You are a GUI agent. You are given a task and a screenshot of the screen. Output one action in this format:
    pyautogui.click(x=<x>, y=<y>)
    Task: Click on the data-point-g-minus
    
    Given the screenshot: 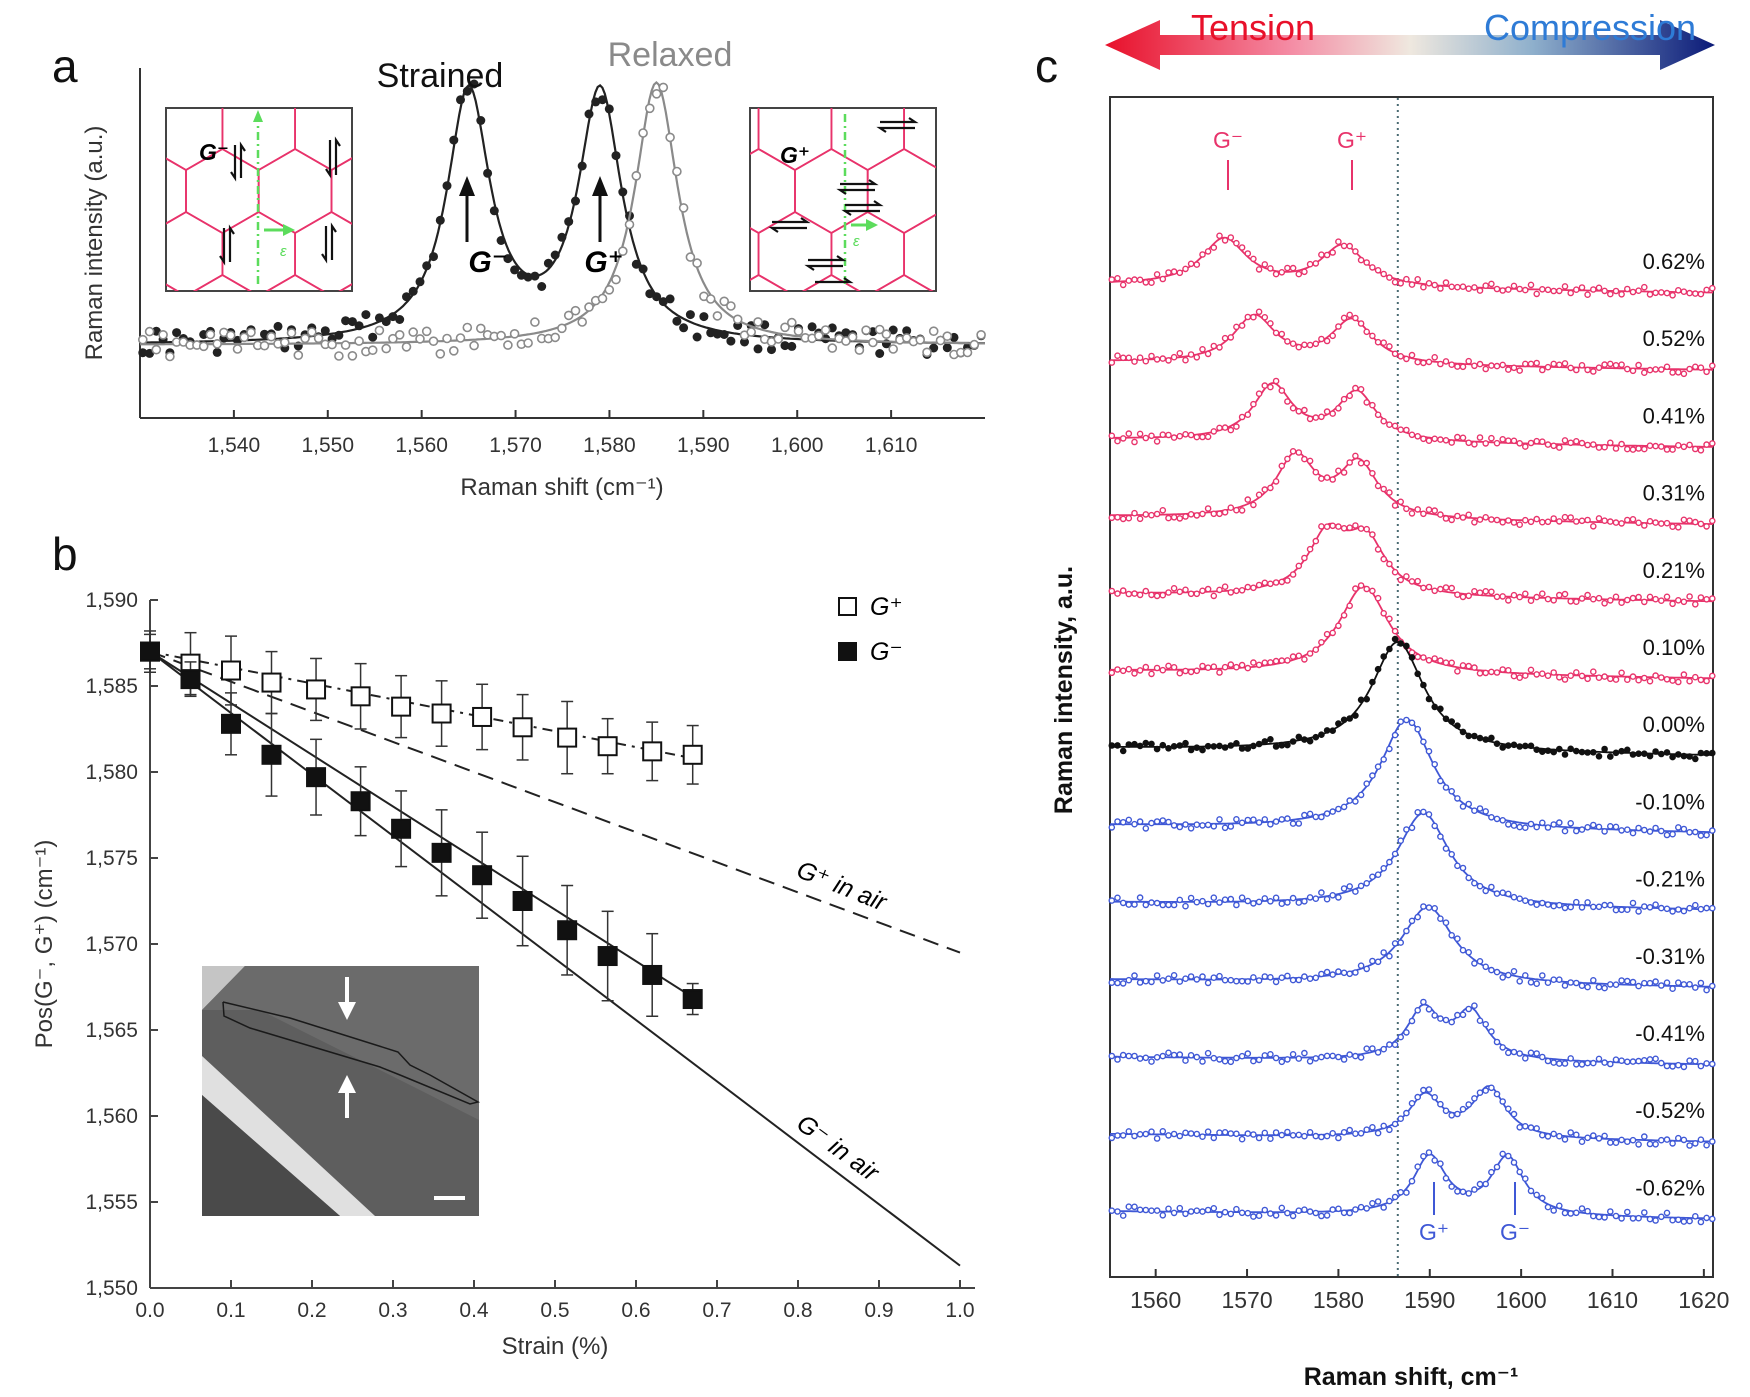 What is the action you would take?
    pyautogui.click(x=316, y=777)
    